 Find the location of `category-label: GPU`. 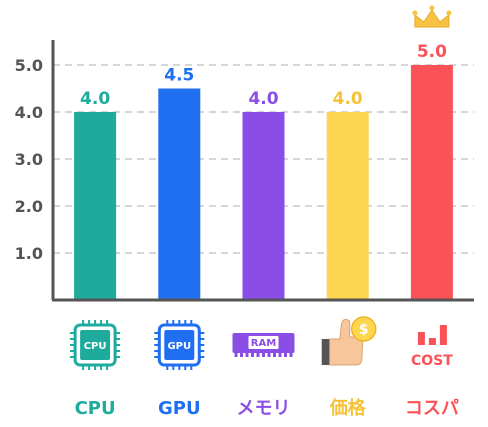

category-label: GPU is located at coordinates (179, 408).